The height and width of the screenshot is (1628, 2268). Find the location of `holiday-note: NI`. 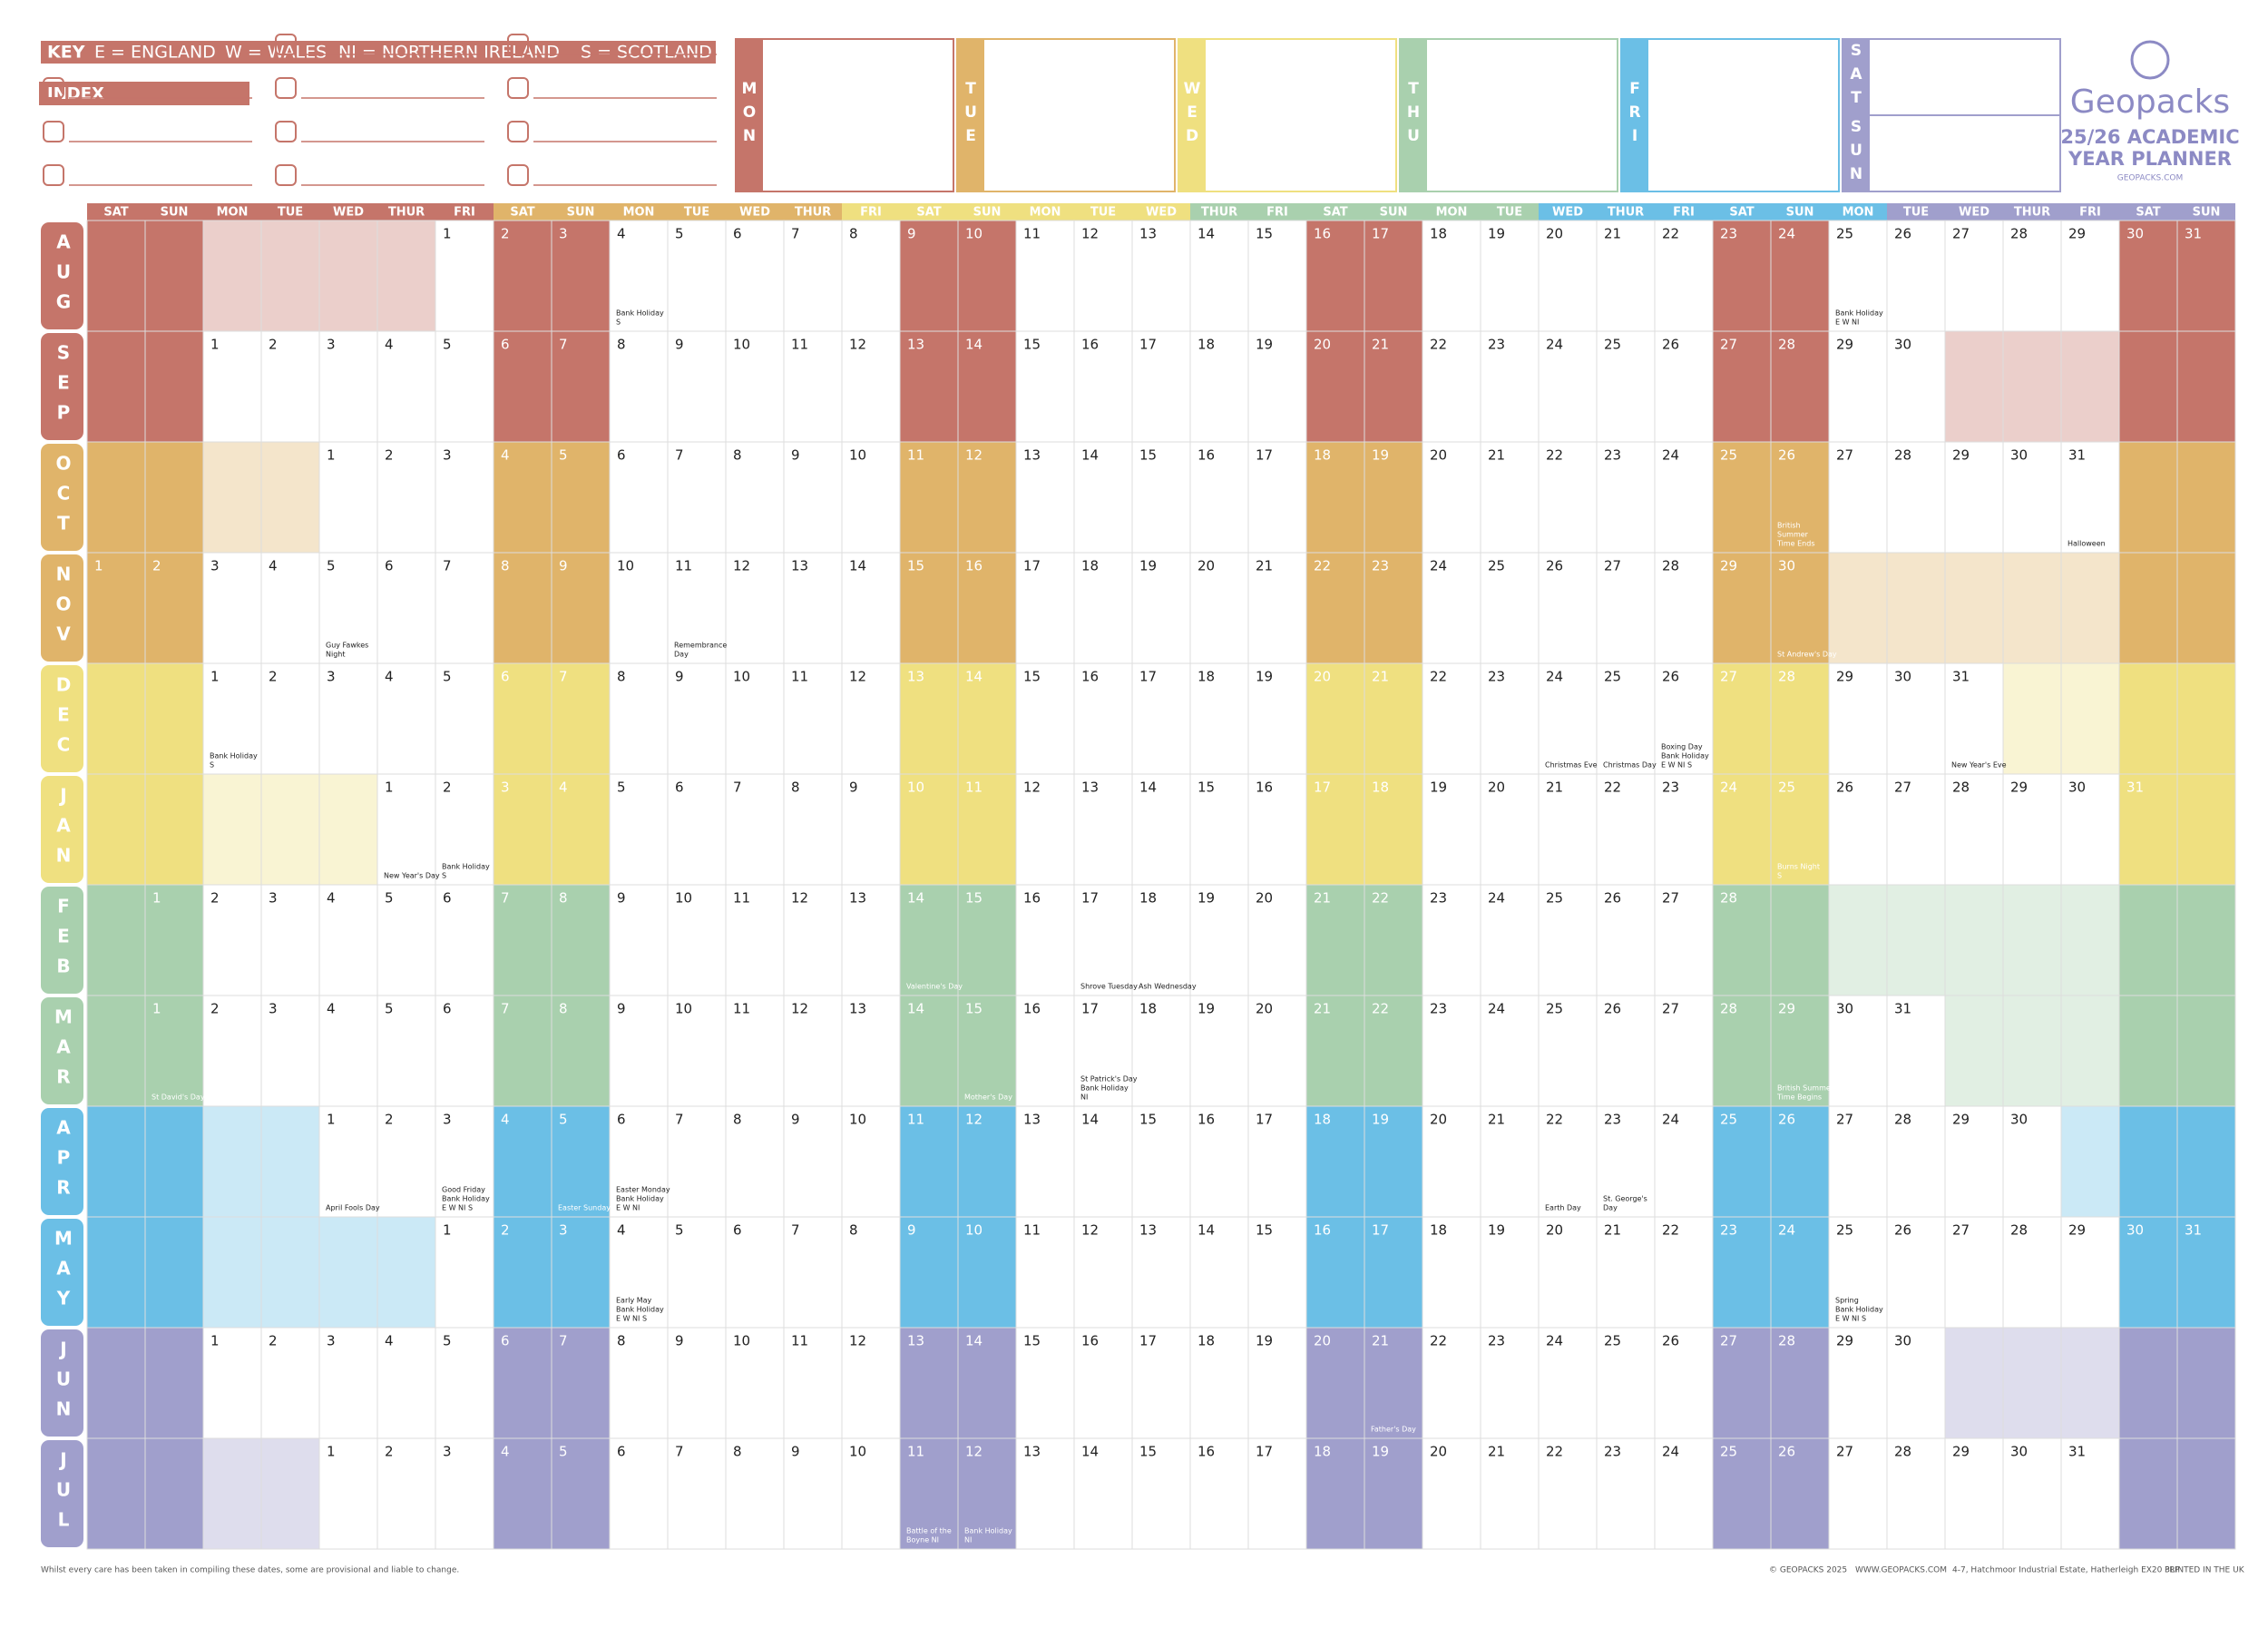

holiday-note: NI is located at coordinates (968, 1540).